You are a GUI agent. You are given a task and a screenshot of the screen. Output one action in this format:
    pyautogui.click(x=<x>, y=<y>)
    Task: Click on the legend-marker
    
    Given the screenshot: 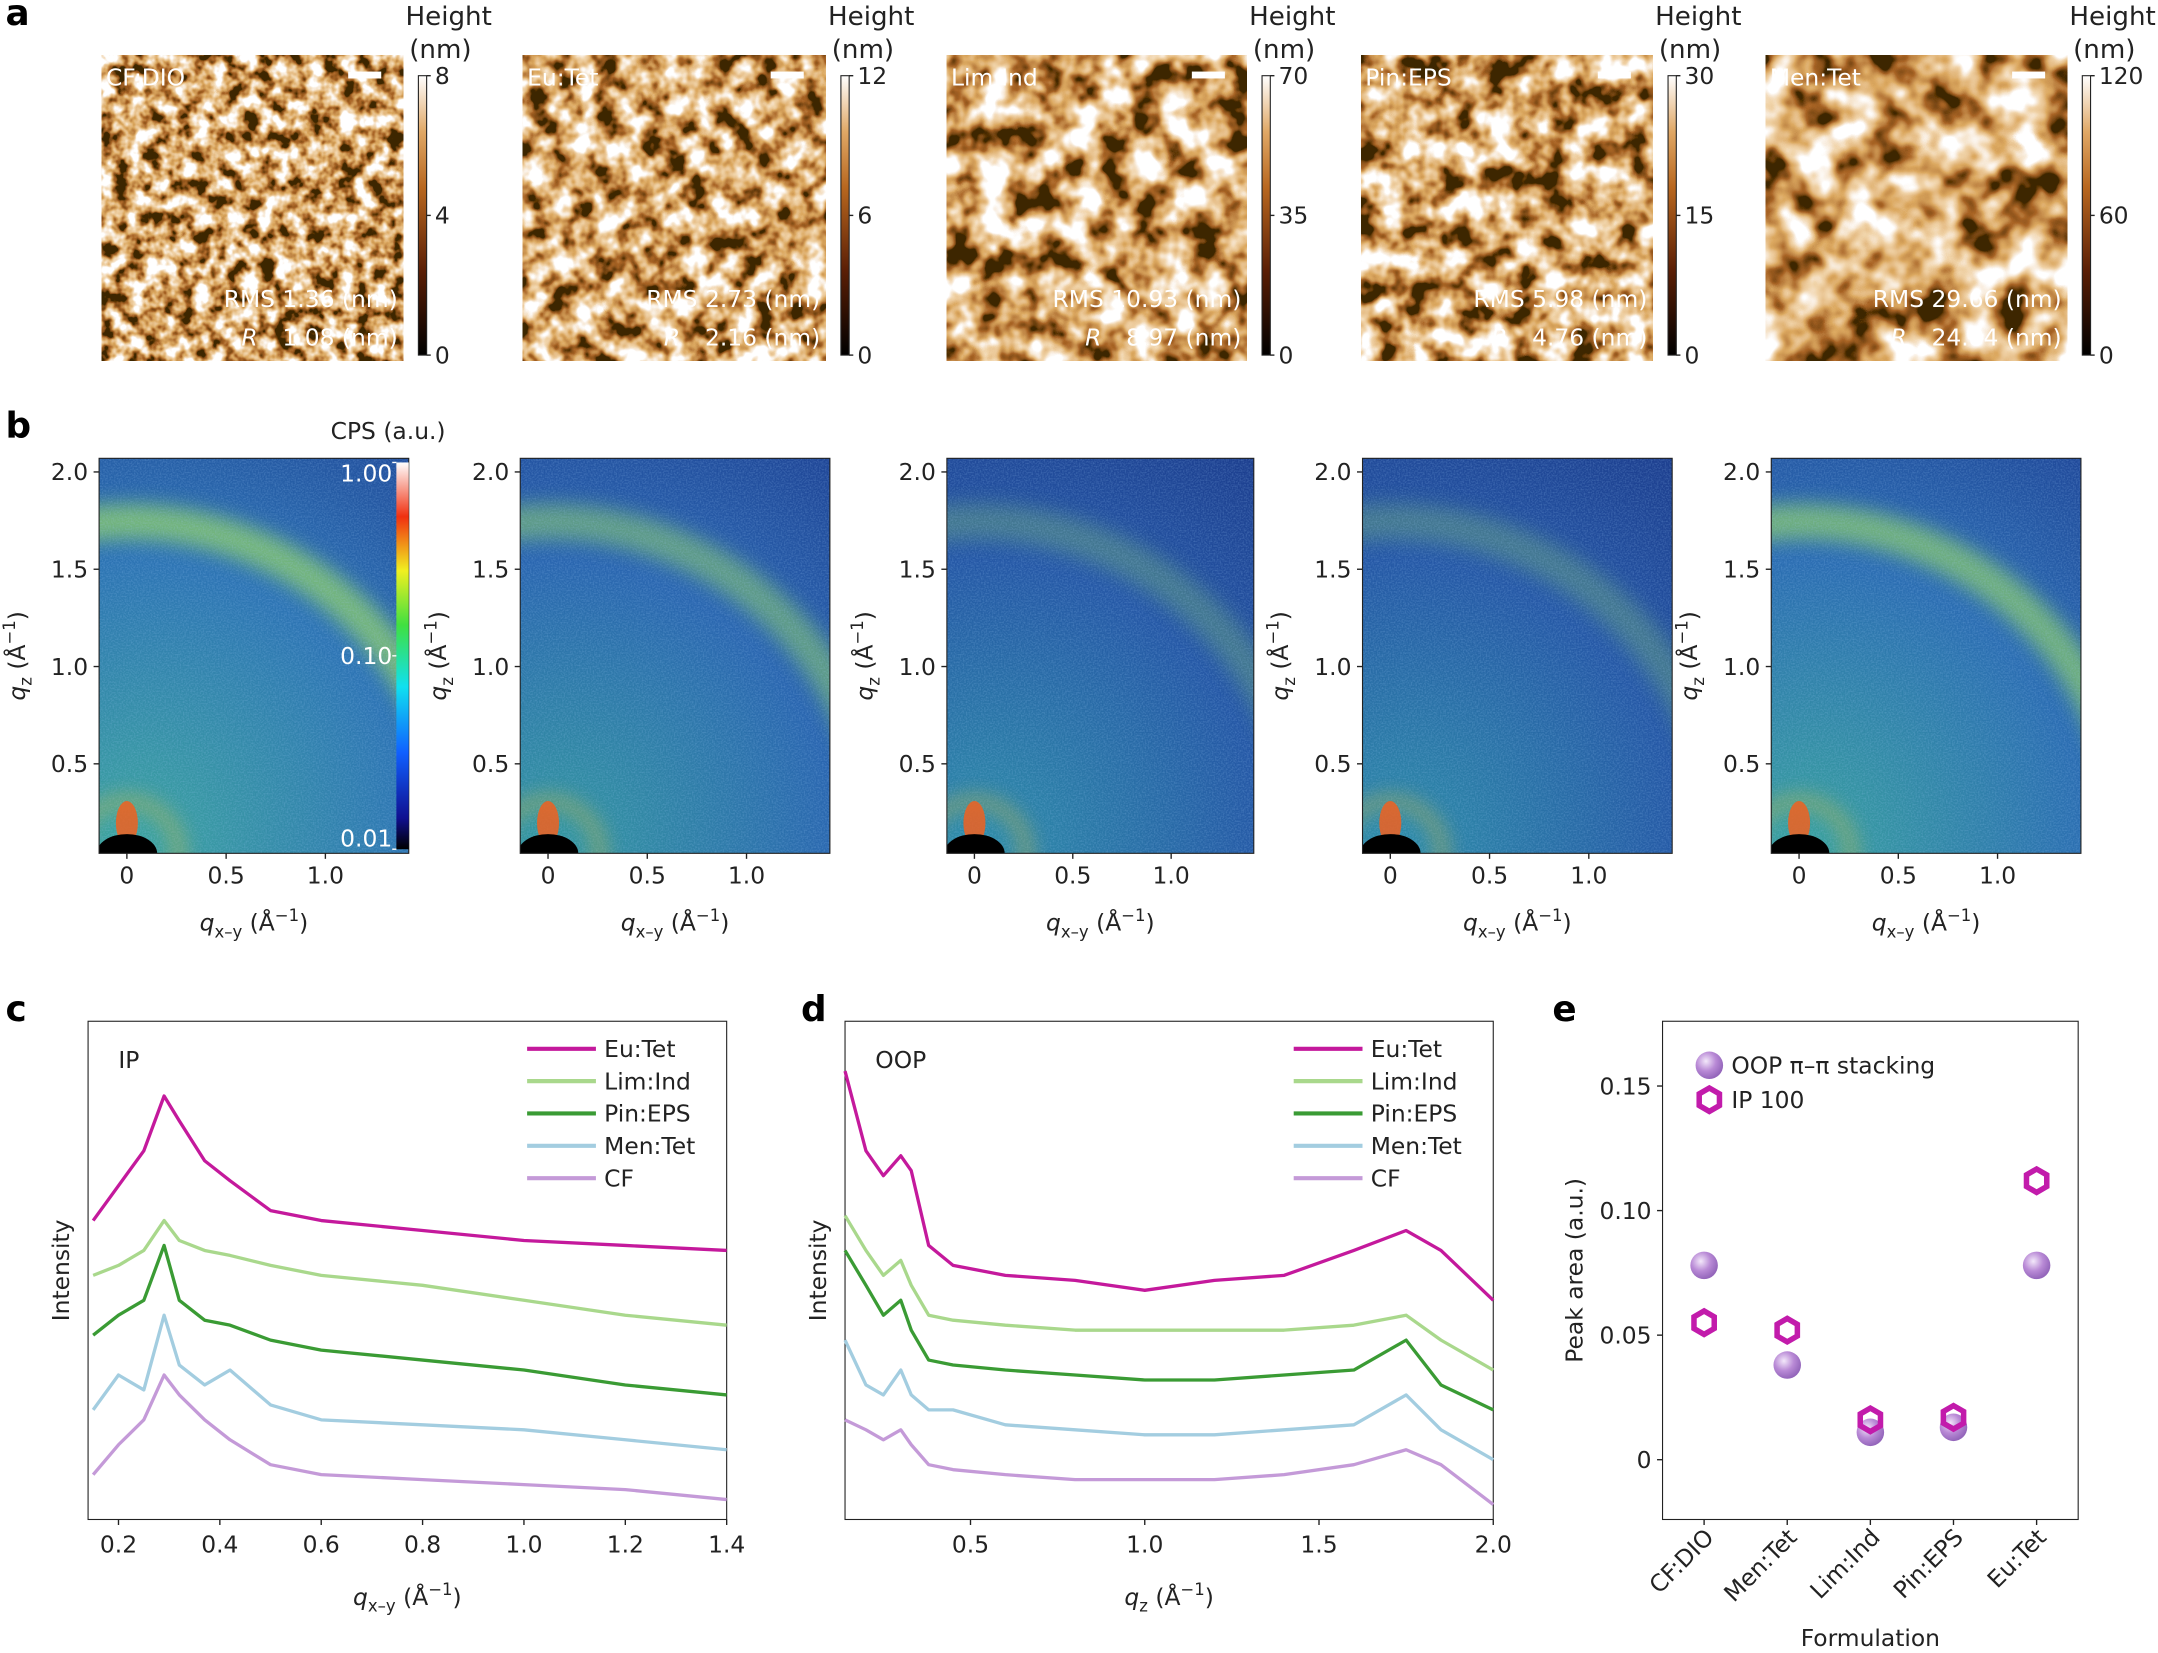 What is the action you would take?
    pyautogui.click(x=1709, y=1099)
    